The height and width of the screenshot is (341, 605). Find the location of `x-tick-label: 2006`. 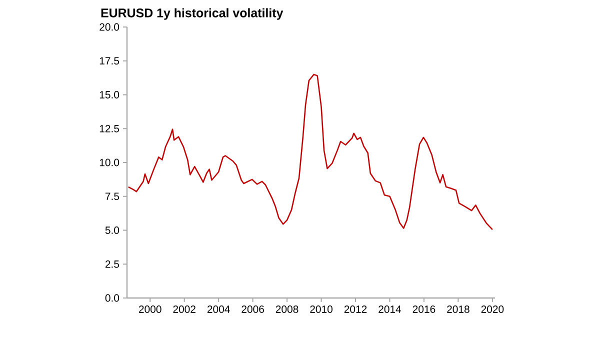

x-tick-label: 2006 is located at coordinates (253, 309).